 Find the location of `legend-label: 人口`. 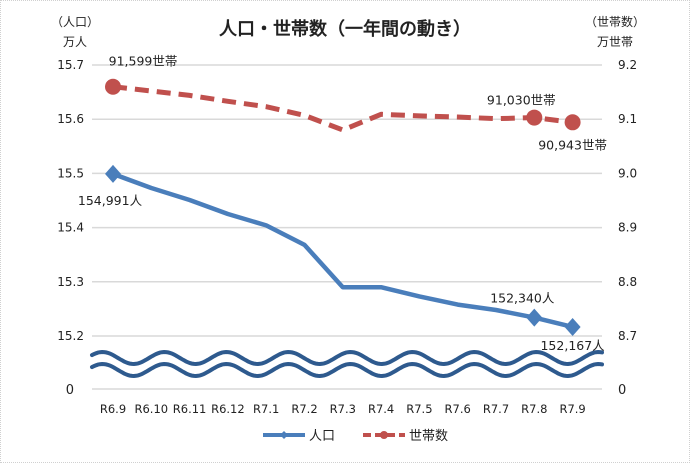

legend-label: 人口 is located at coordinates (322, 436).